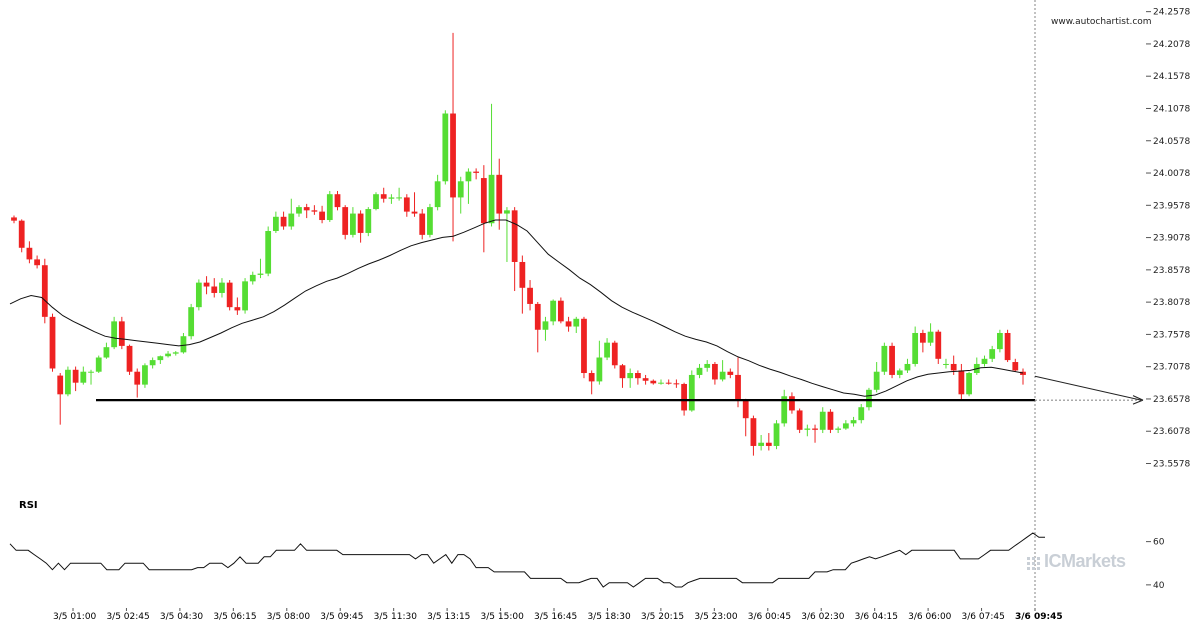 The height and width of the screenshot is (635, 1200). What do you see at coordinates (28, 505) in the screenshot?
I see `rsi-panel-title: RSI` at bounding box center [28, 505].